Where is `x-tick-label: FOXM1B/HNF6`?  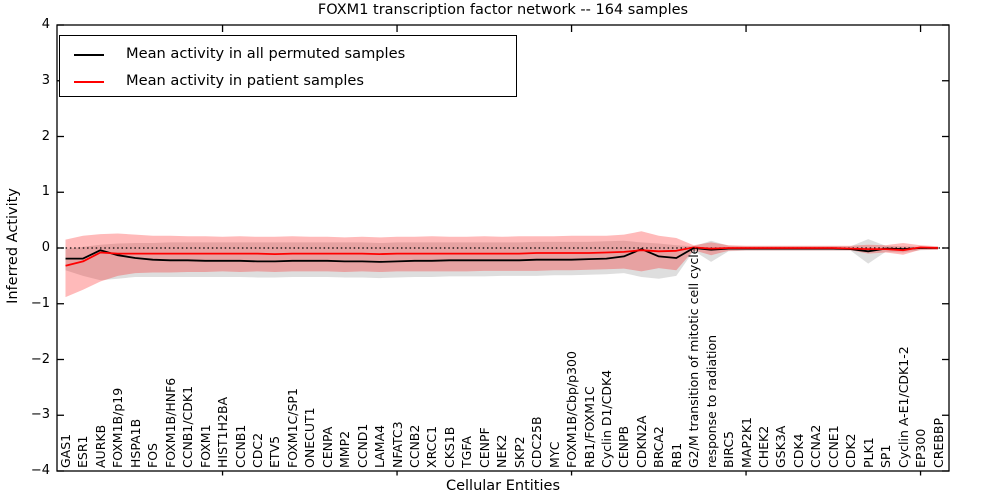
x-tick-label: FOXM1B/HNF6 is located at coordinates (170, 422).